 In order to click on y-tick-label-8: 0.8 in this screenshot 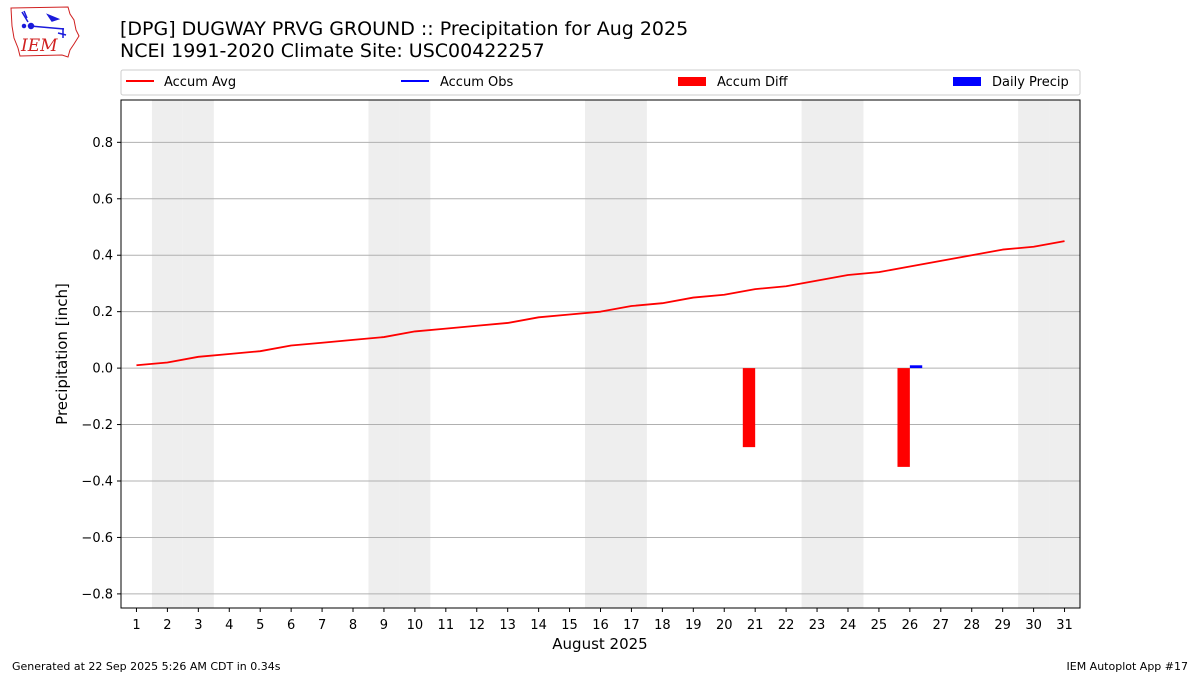, I will do `click(102, 143)`.